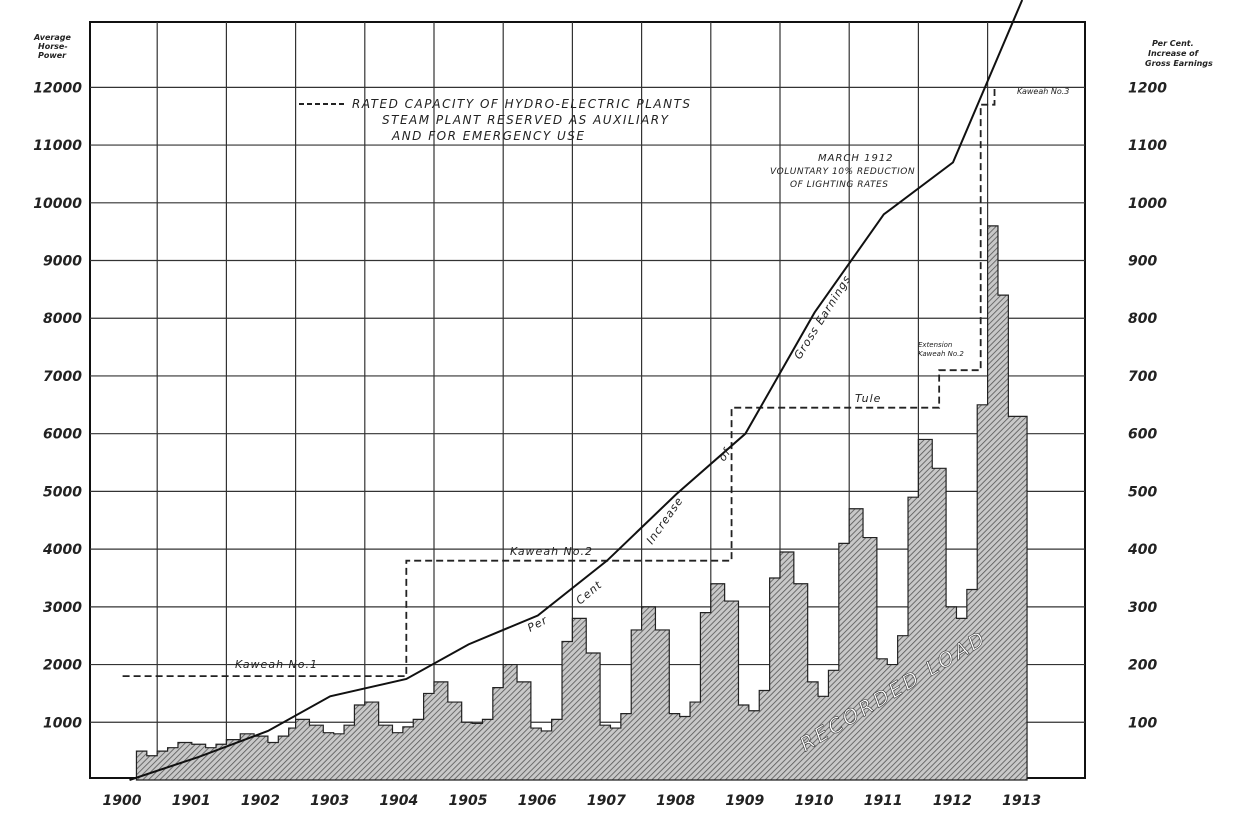  I want to click on left-tick-label: 12000, so click(57, 88).